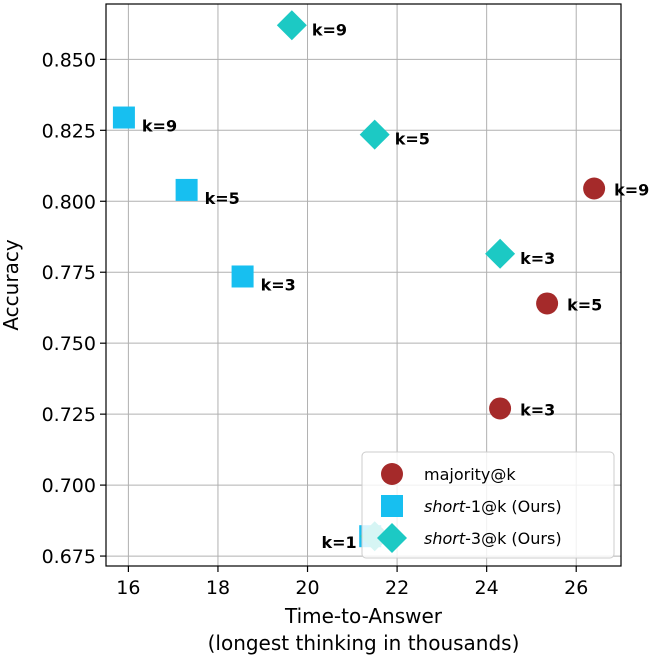 The height and width of the screenshot is (659, 658). I want to click on y-tick-label: 0.825, so click(69, 131).